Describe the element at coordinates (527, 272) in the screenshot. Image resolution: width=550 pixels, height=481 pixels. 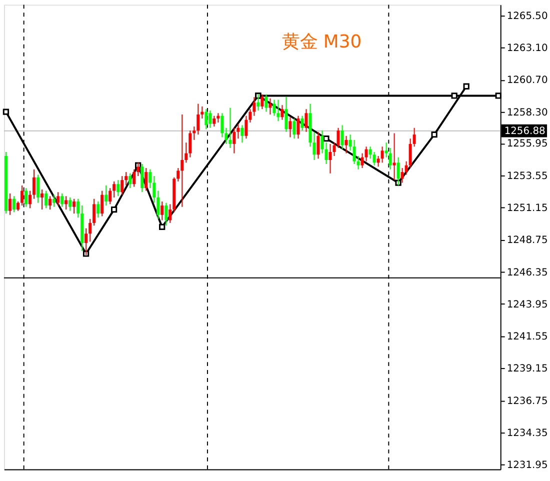
I see `y-tick-label: 1246.35` at that location.